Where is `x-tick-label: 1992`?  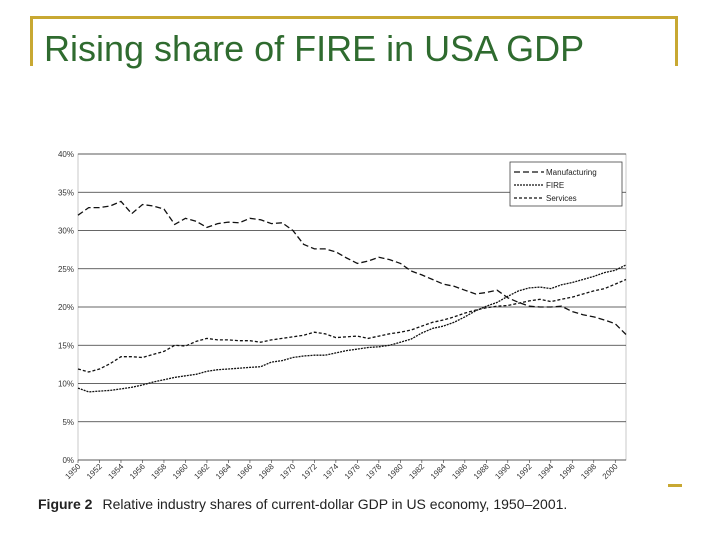 x-tick-label: 1992 is located at coordinates (524, 471).